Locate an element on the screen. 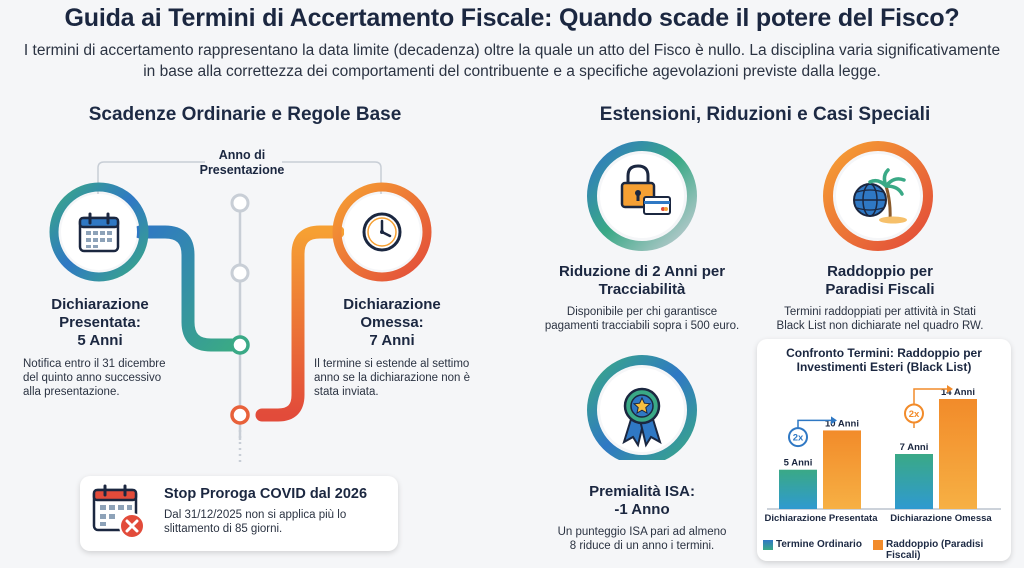  presentata-title-line1: Dichiarazione is located at coordinates (100, 304).